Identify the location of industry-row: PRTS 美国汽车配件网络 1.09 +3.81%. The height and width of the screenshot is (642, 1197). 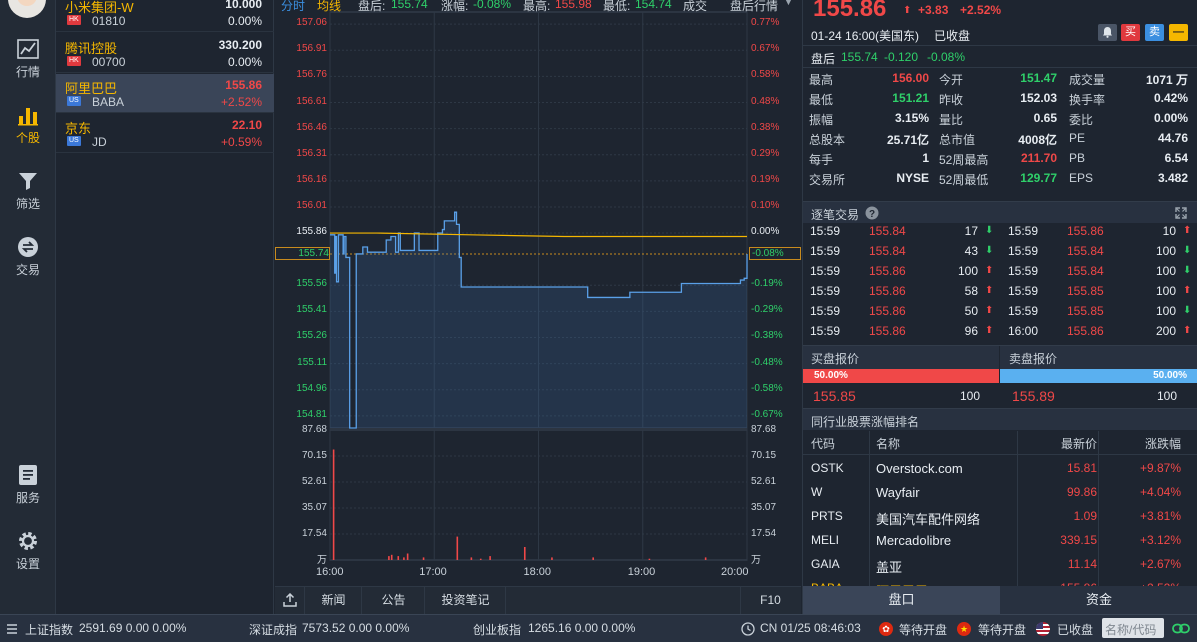
(1000, 516).